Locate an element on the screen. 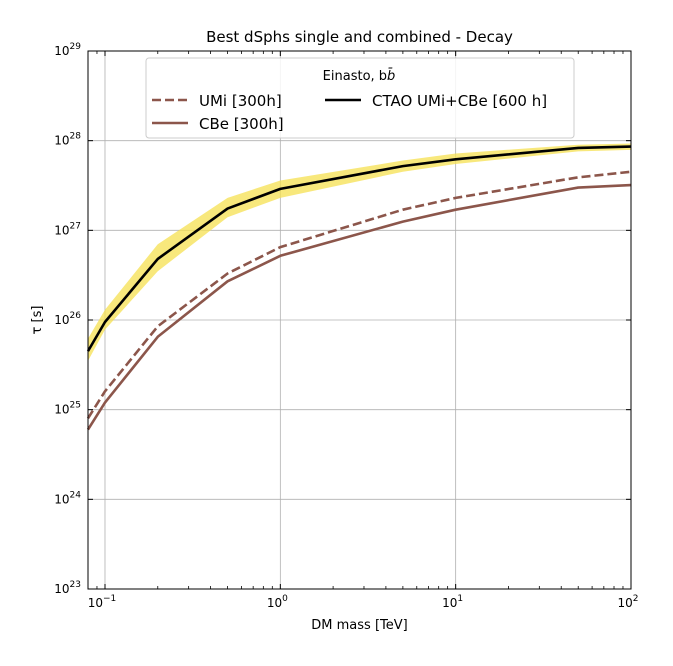 Image resolution: width=673 pixels, height=666 pixels. x-tick-exponent: −1 is located at coordinates (109, 599).